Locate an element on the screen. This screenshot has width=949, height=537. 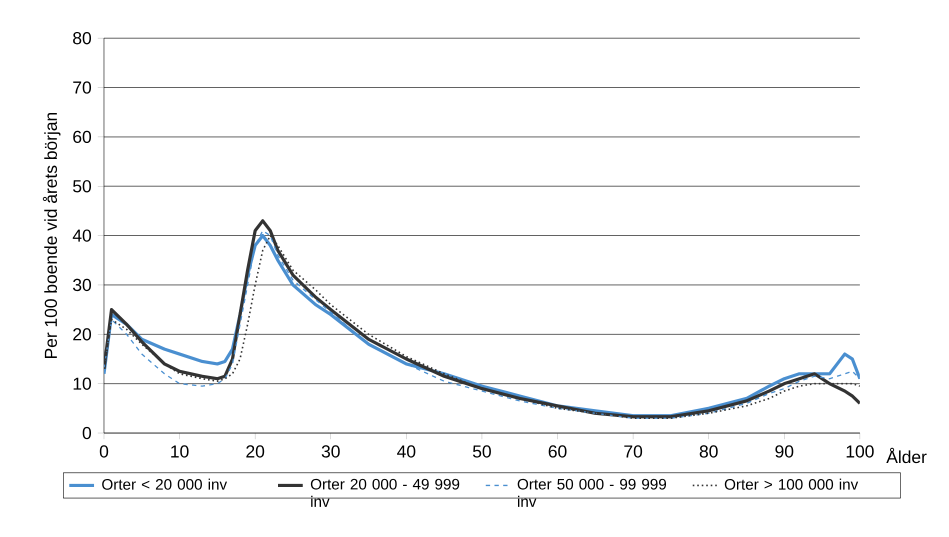
x-tick-label: 40 is located at coordinates (406, 451).